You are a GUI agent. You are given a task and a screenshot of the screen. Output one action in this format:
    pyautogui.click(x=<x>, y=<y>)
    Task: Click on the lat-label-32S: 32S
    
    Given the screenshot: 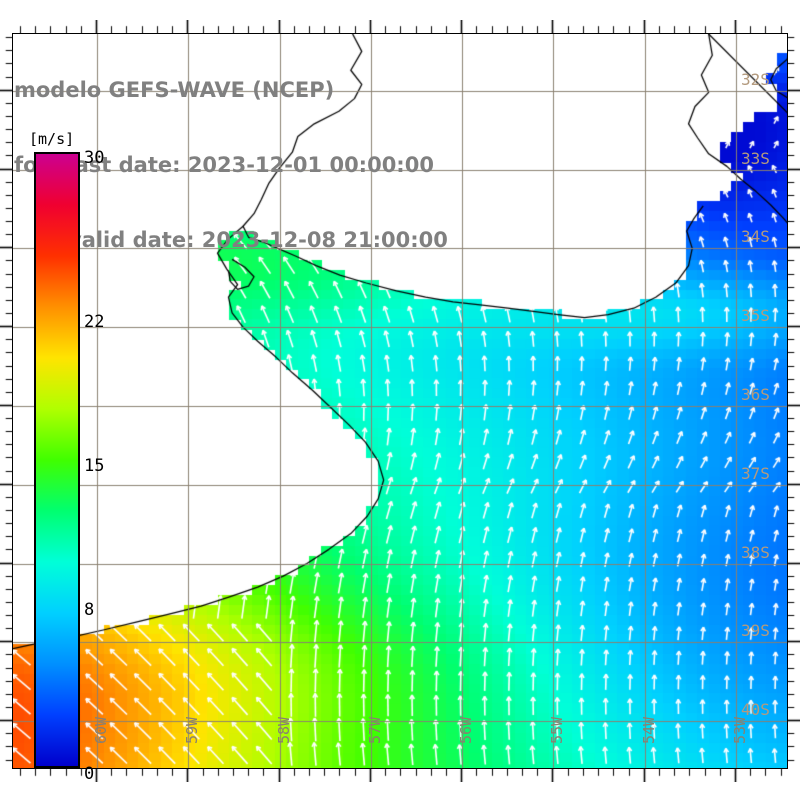 What is the action you would take?
    pyautogui.click(x=755, y=79)
    